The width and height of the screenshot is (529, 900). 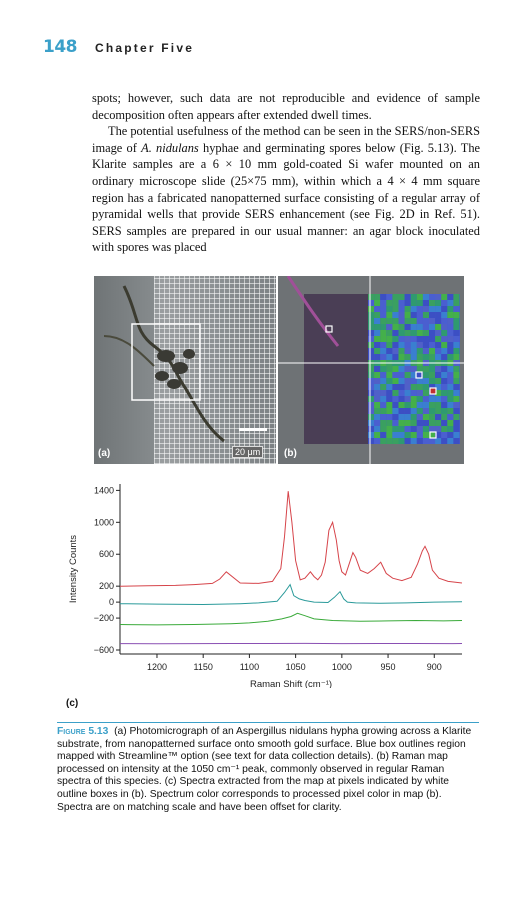 I want to click on chapter-title: Chapter Five, so click(x=145, y=48).